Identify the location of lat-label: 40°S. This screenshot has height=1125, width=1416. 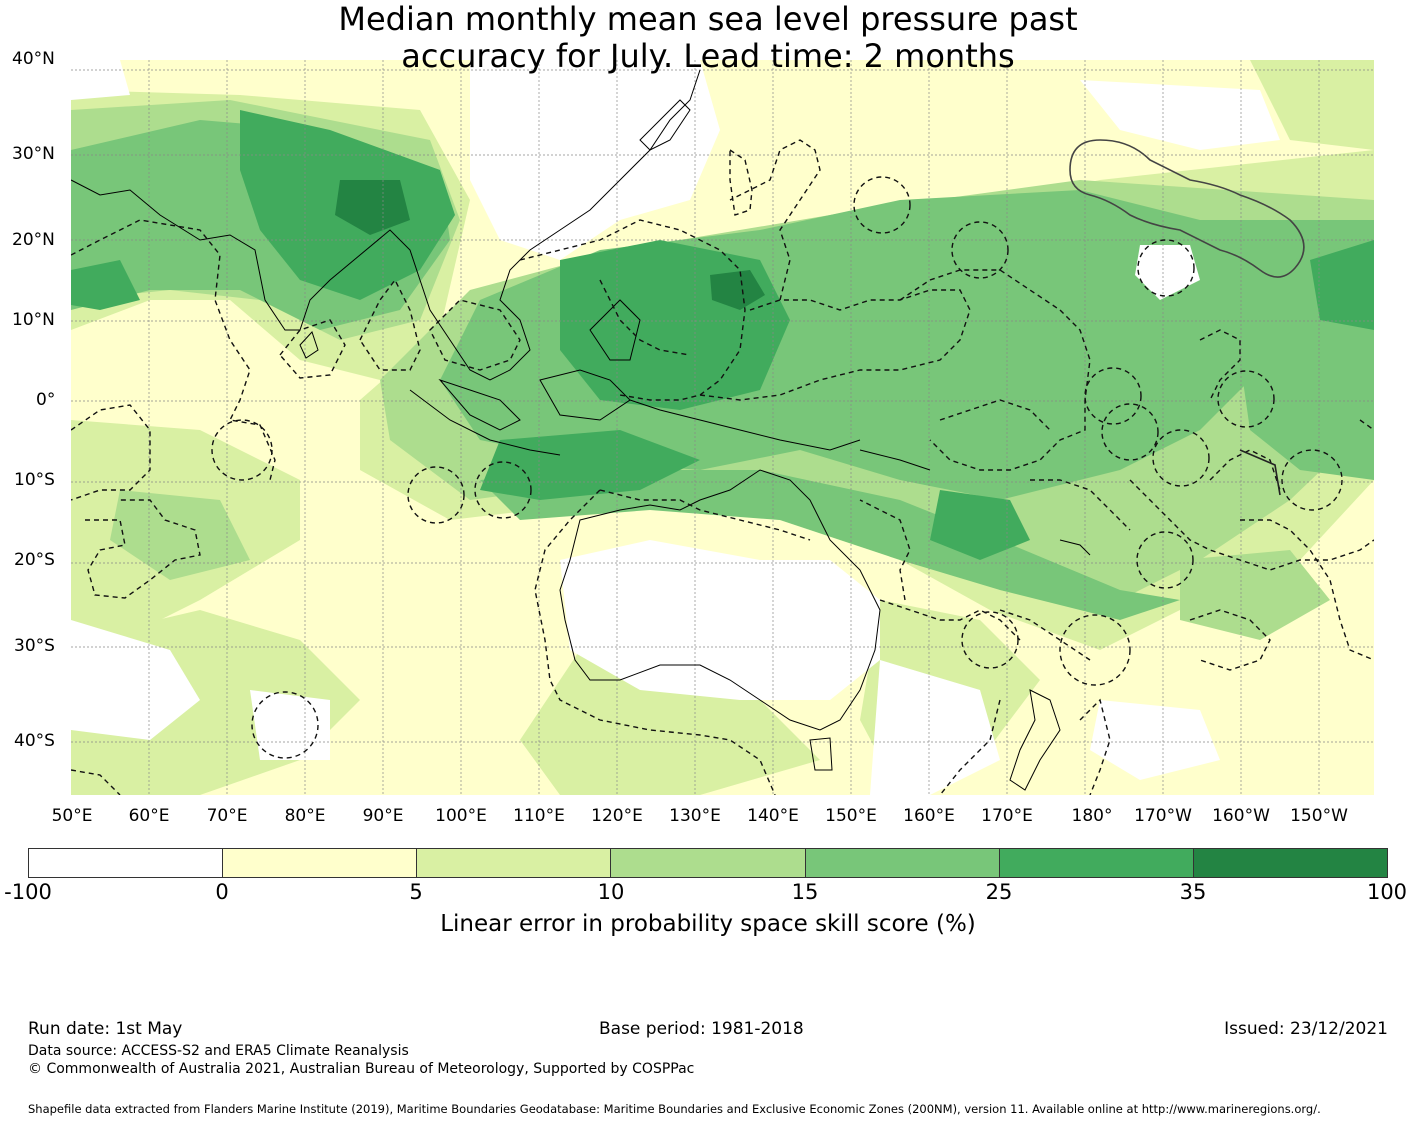
(34, 741).